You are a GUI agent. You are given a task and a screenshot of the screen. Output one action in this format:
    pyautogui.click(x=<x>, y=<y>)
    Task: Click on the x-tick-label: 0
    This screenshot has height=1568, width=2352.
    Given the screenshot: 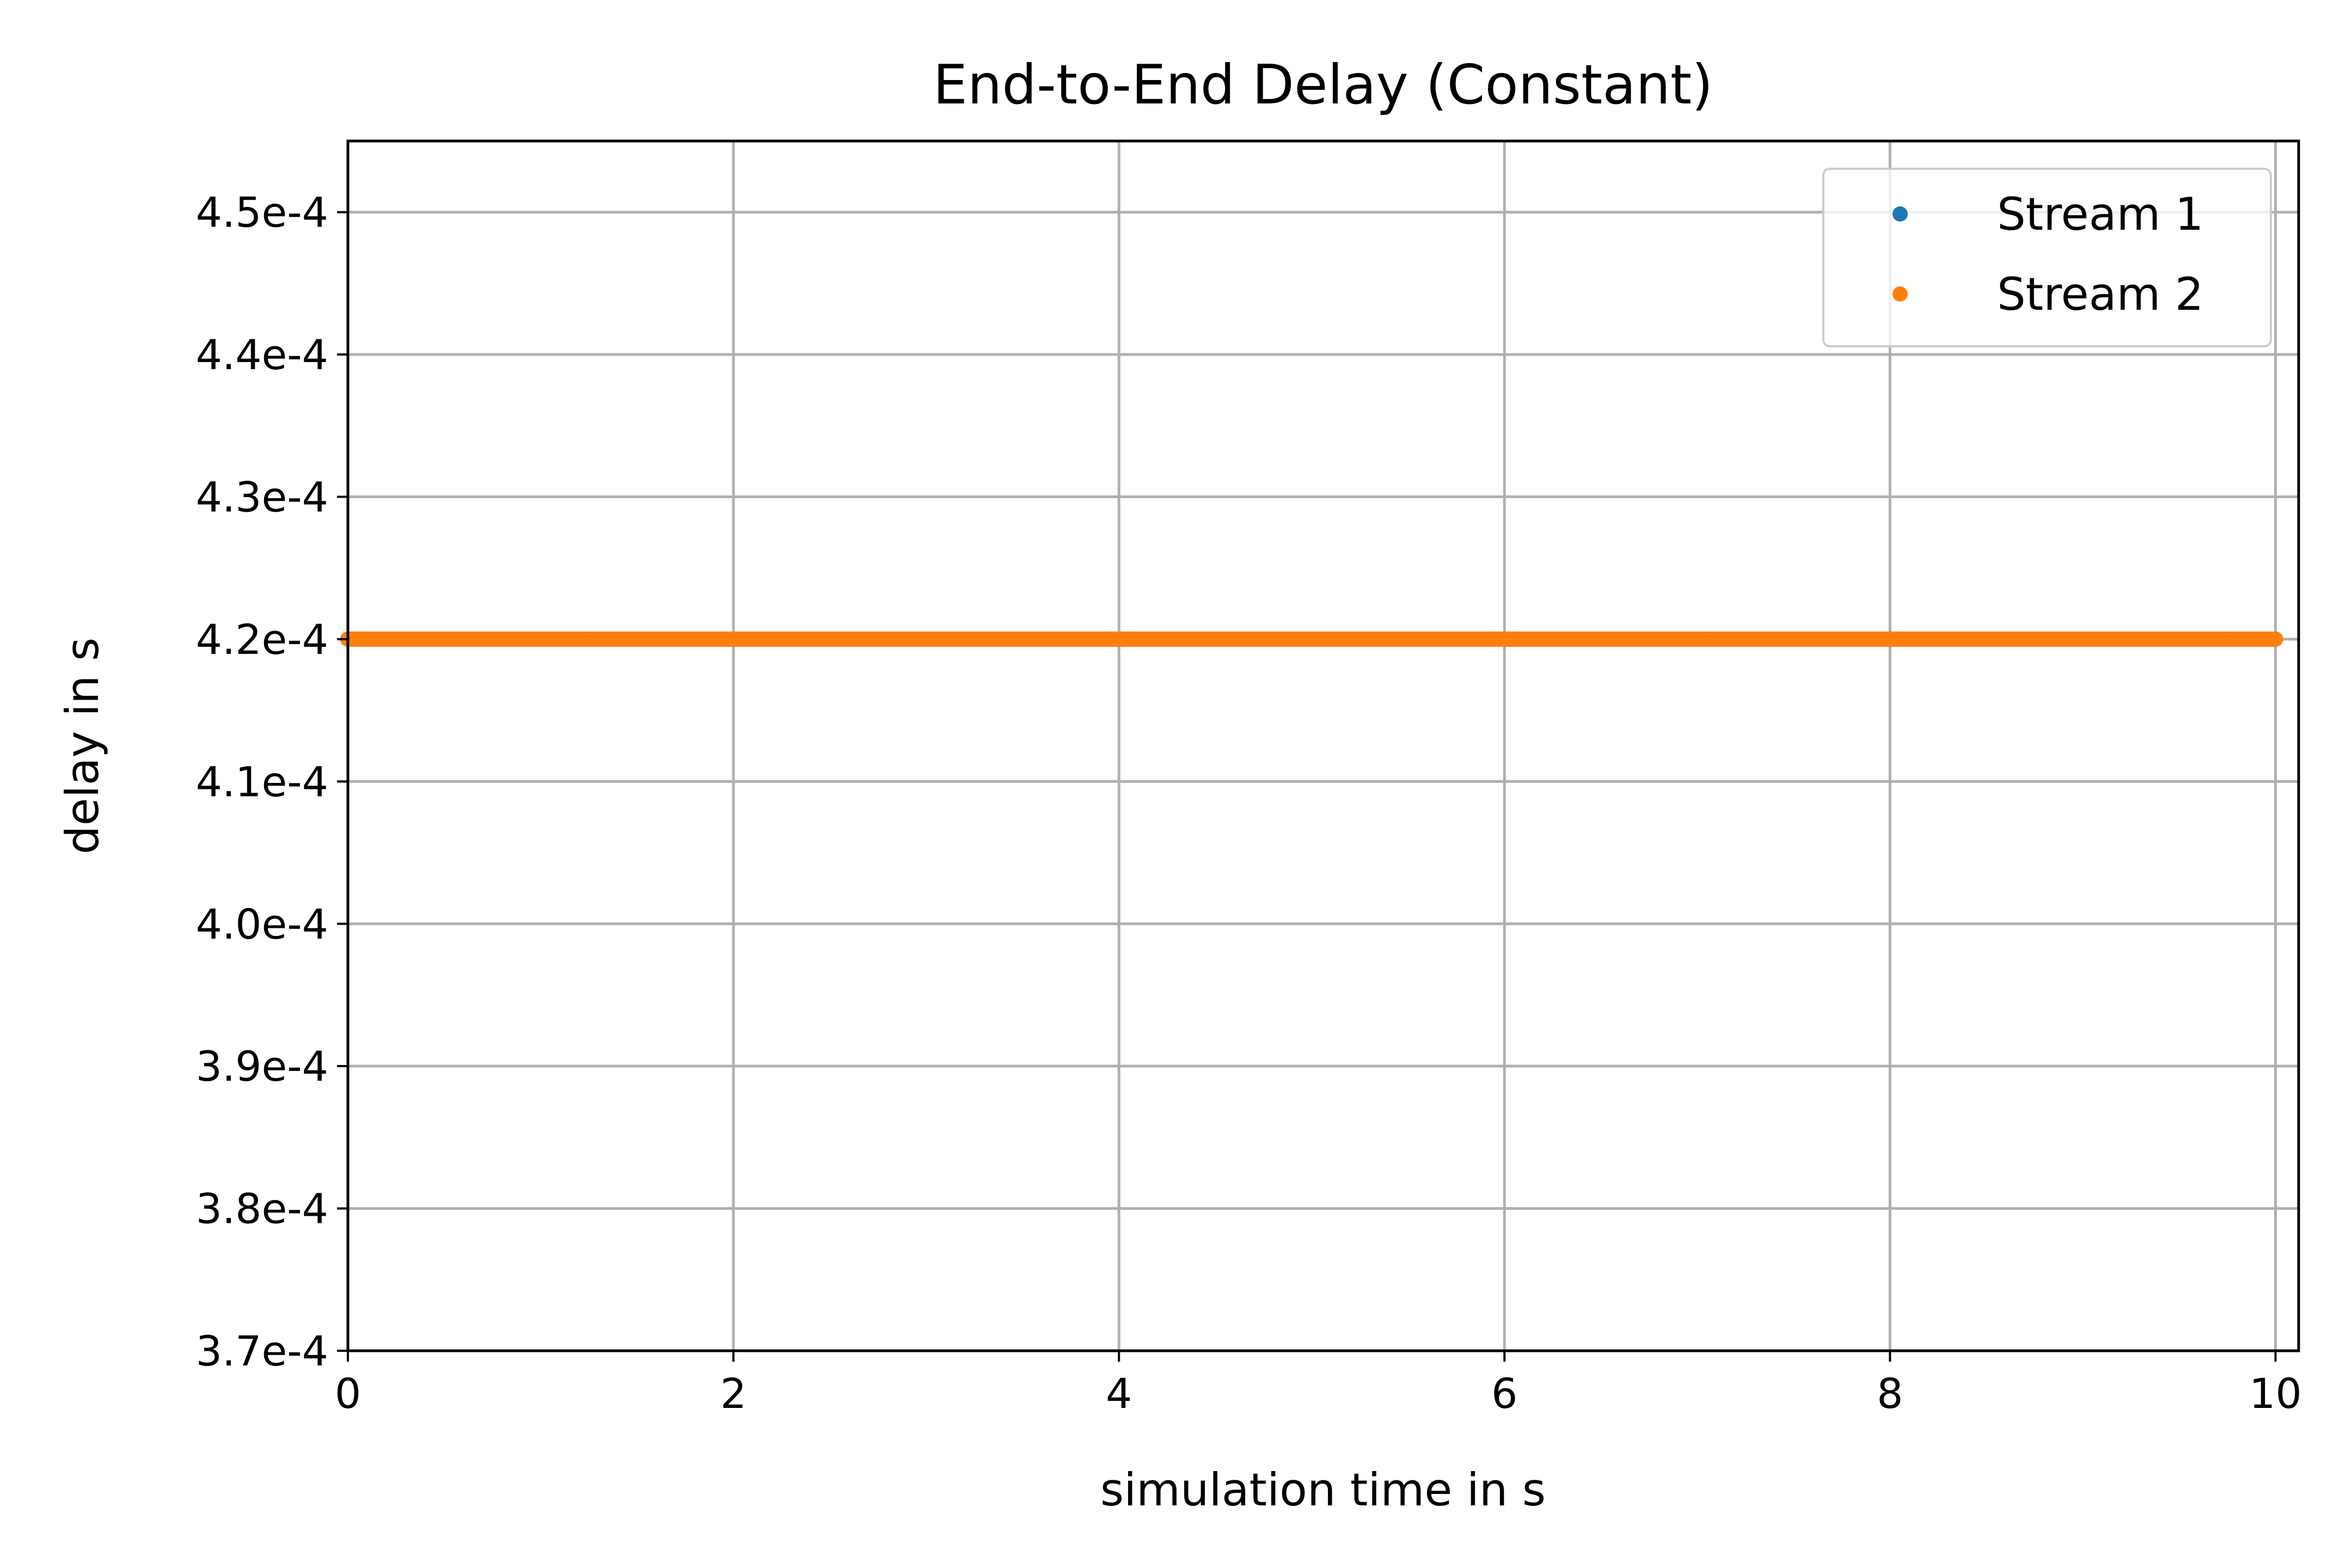 What is the action you would take?
    pyautogui.click(x=348, y=1393)
    